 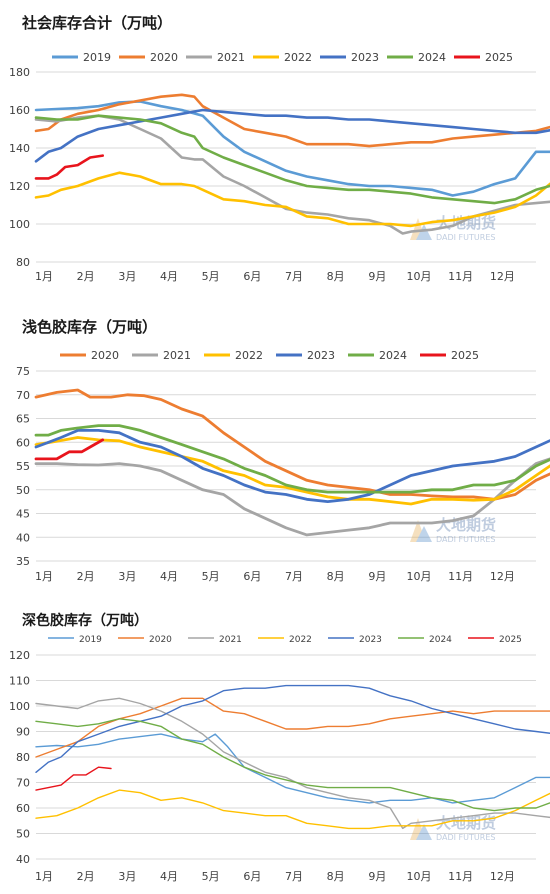 I want to click on legend-item-2022: 2022, so click(x=285, y=640).